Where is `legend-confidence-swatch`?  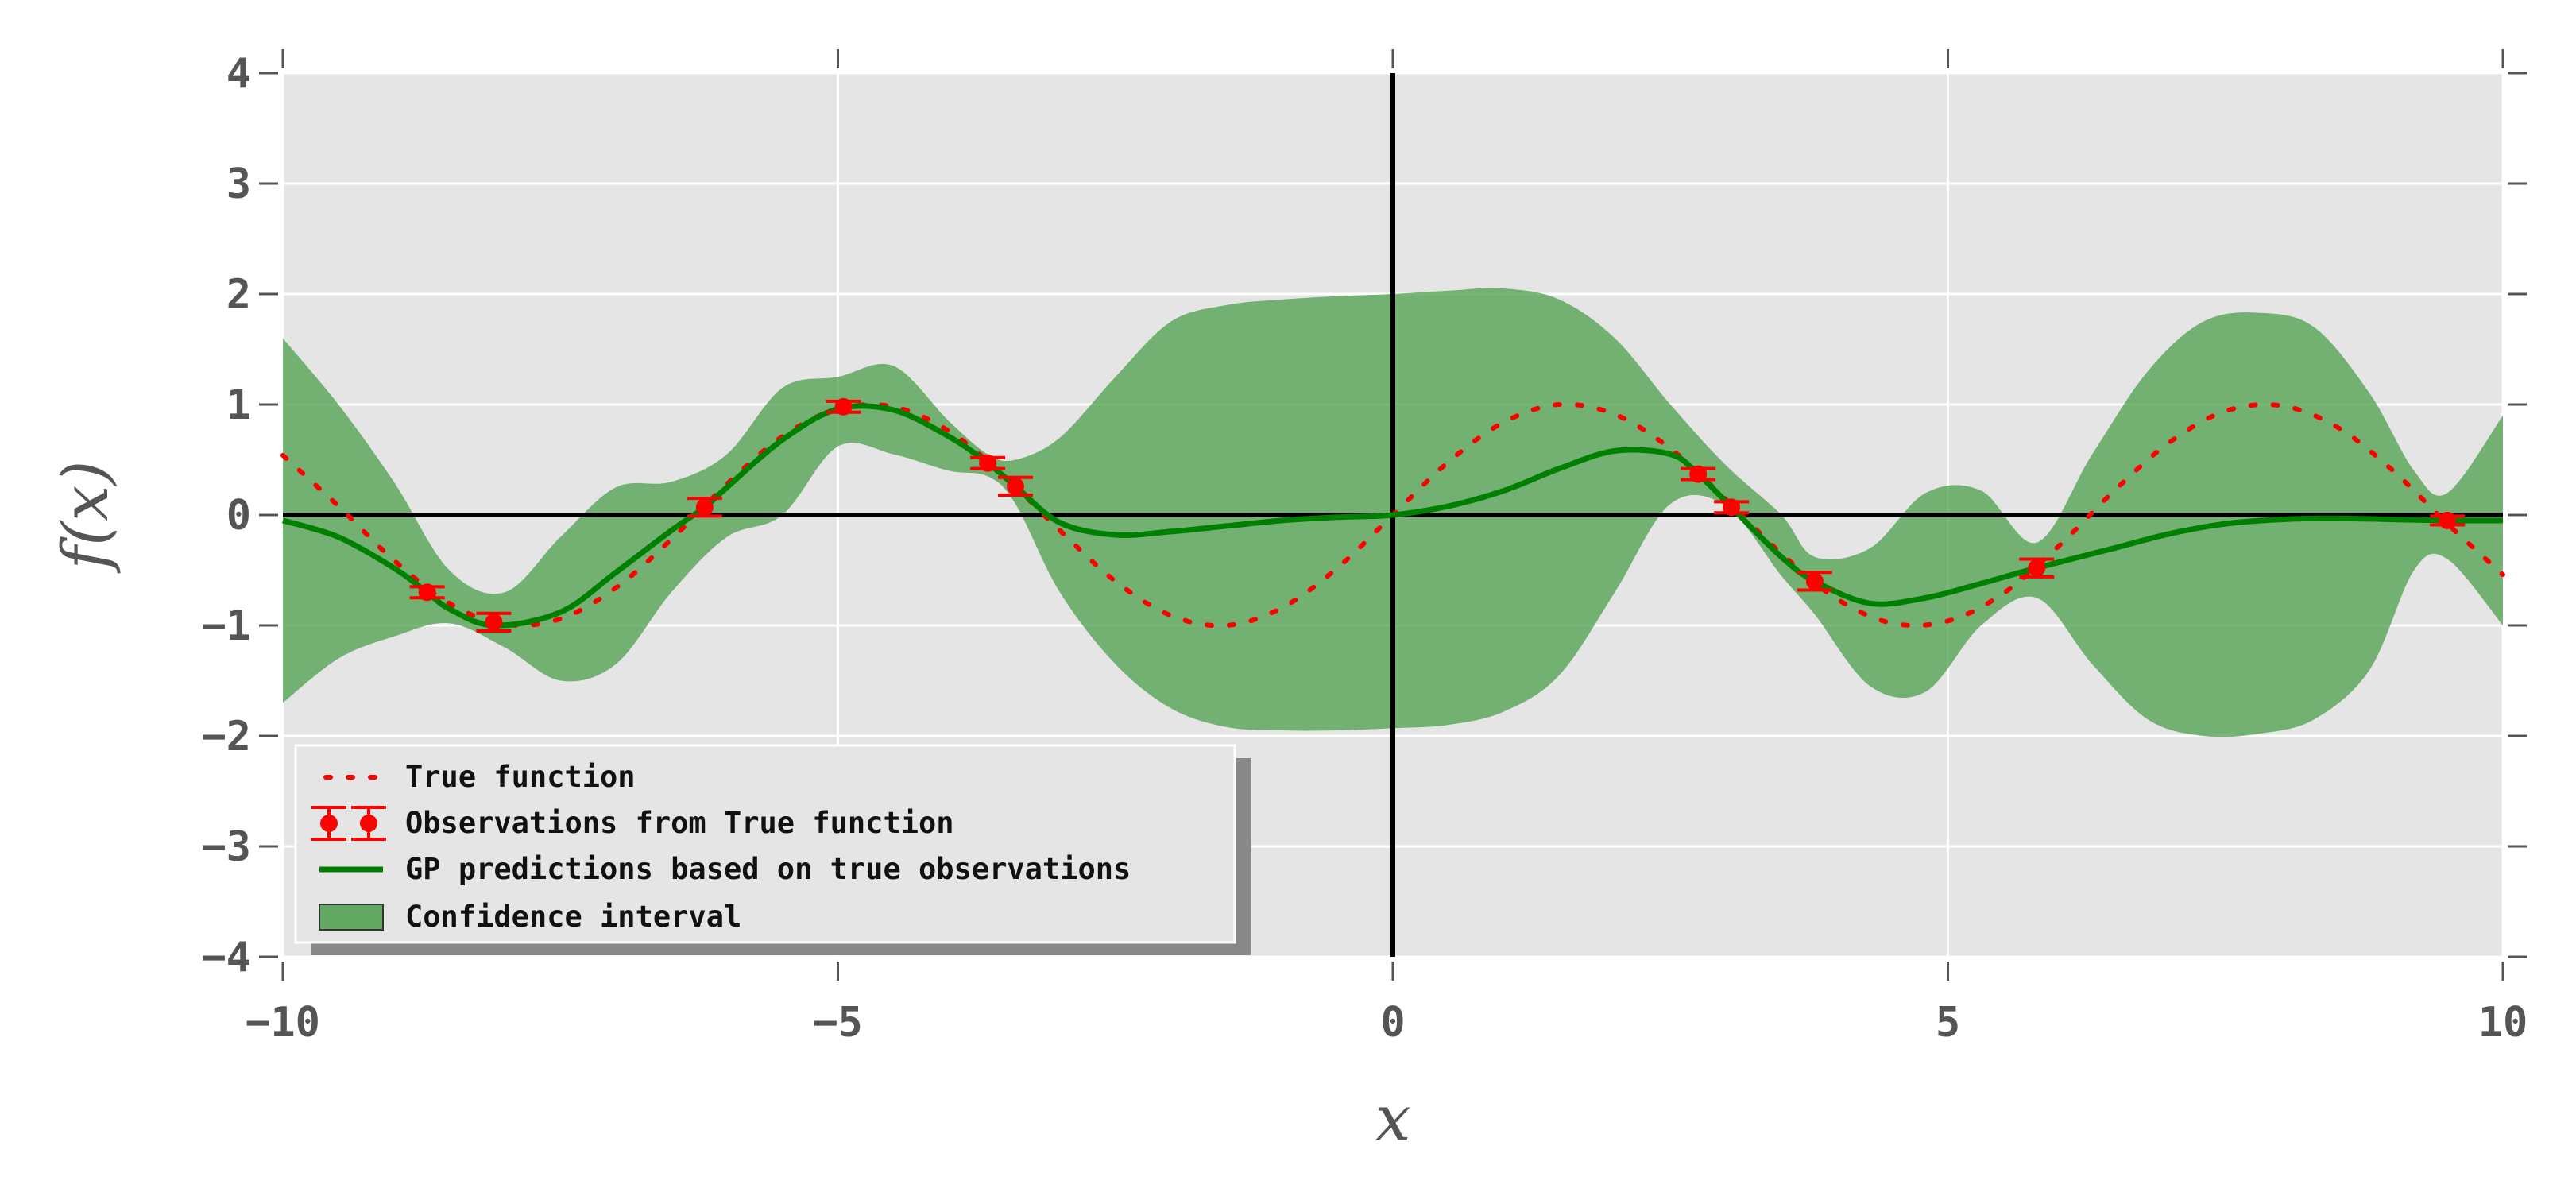 legend-confidence-swatch is located at coordinates (352, 917).